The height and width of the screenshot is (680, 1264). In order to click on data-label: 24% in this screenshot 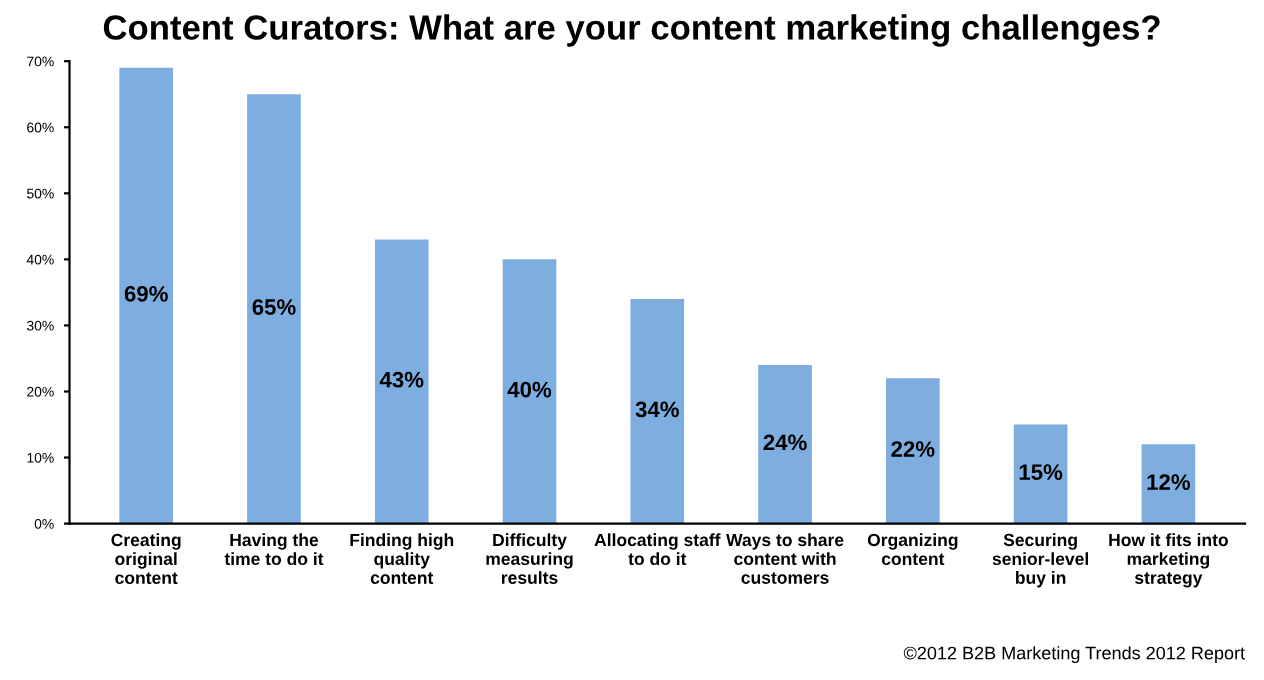, I will do `click(785, 442)`.